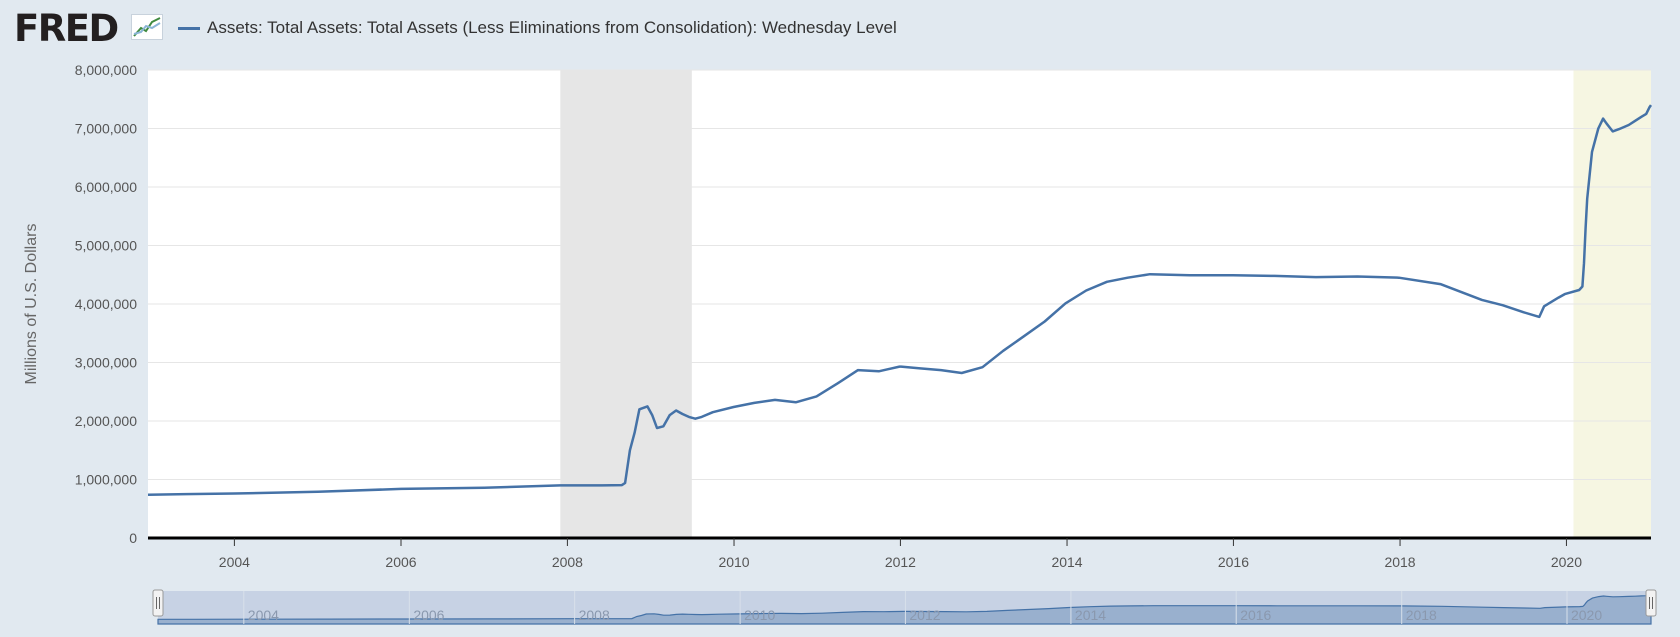  Describe the element at coordinates (759, 615) in the screenshot. I see `navigator-tick-label: 2010` at that location.